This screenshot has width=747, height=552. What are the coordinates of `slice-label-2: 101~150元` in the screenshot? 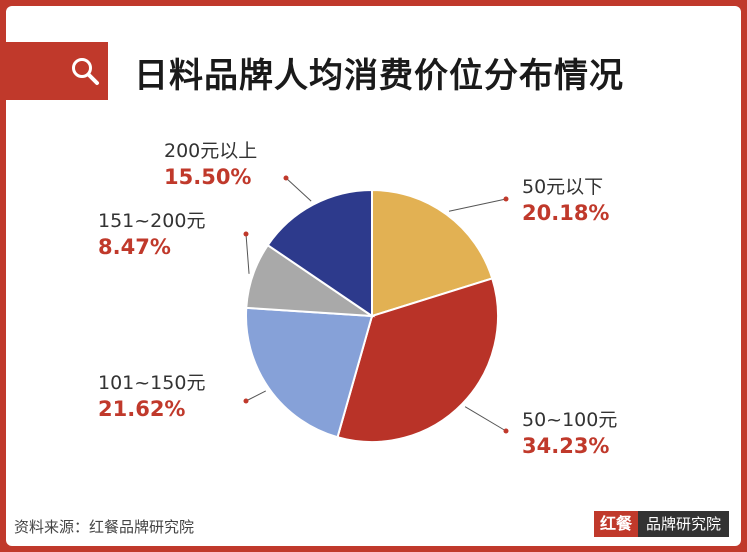 It's located at (151, 383).